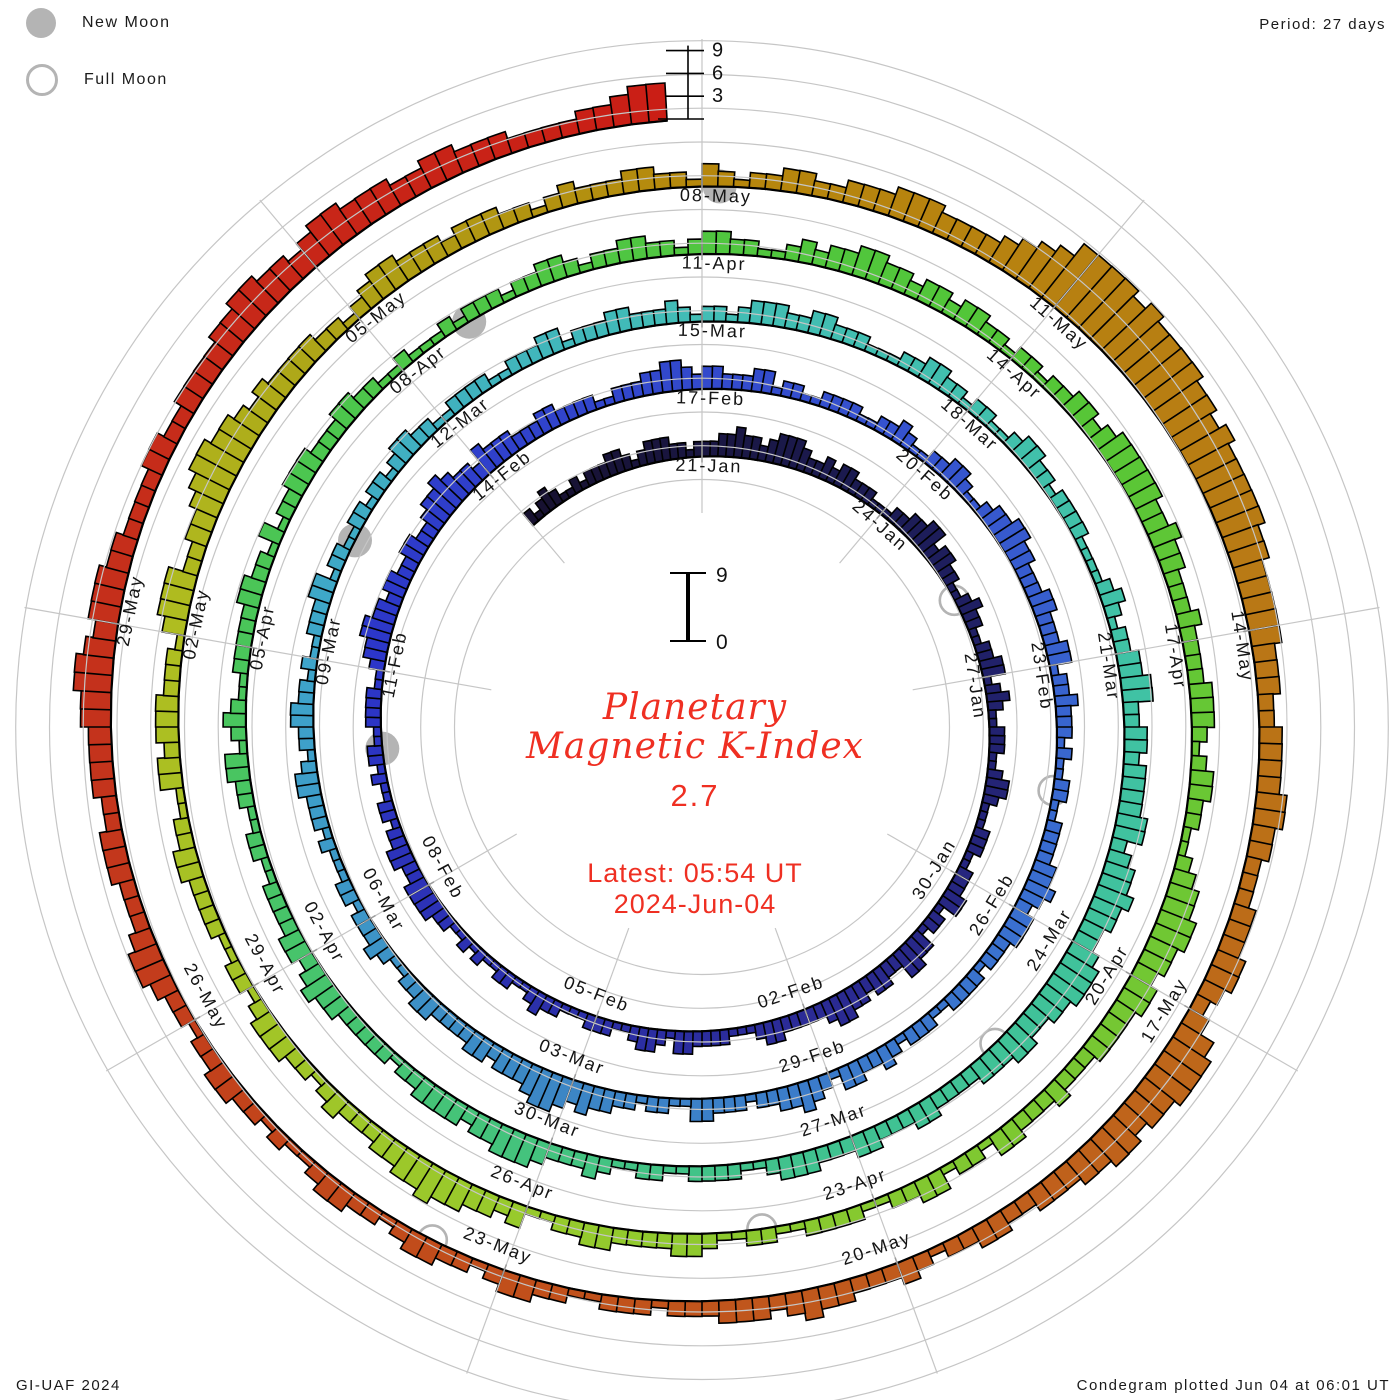 This screenshot has height=1400, width=1400. What do you see at coordinates (690, 80) in the screenshot?
I see `outer-k-scale: 369` at bounding box center [690, 80].